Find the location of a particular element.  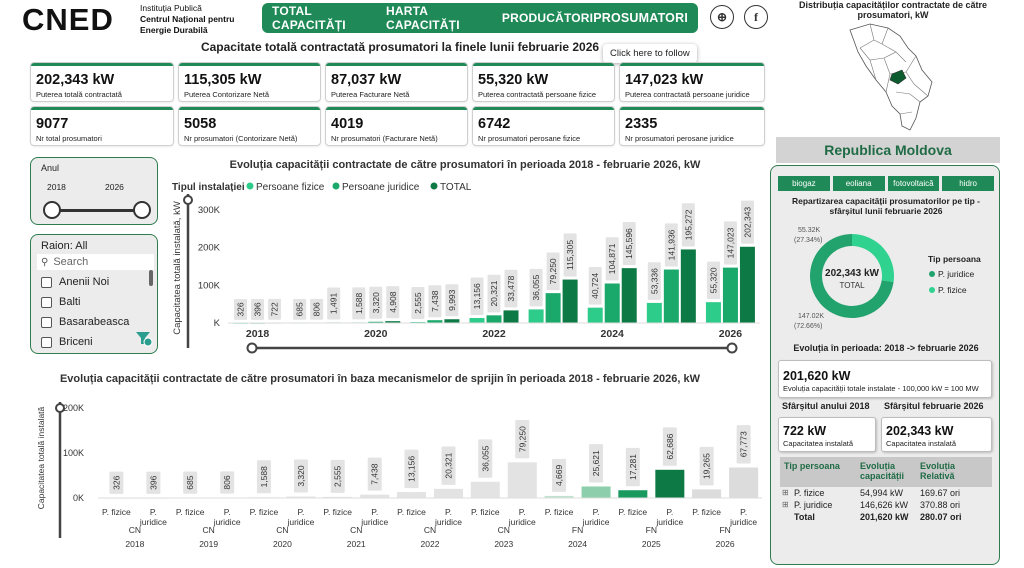

year-slicer-title: Anul is located at coordinates (50, 168).